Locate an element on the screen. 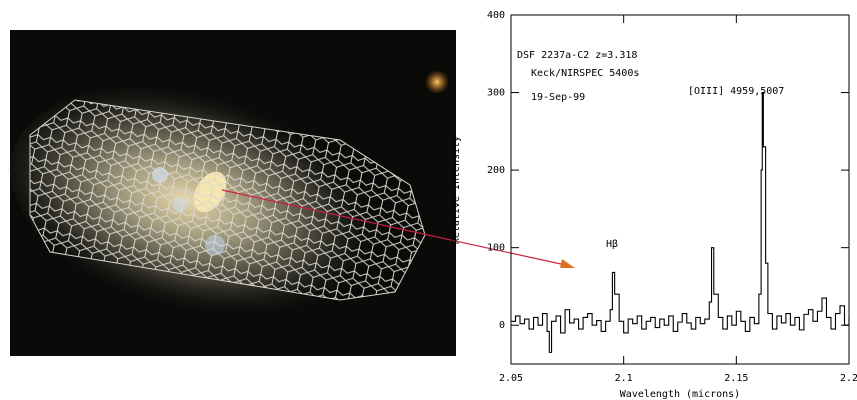 The height and width of the screenshot is (400, 857). y-tick-label: 100 is located at coordinates (496, 248).